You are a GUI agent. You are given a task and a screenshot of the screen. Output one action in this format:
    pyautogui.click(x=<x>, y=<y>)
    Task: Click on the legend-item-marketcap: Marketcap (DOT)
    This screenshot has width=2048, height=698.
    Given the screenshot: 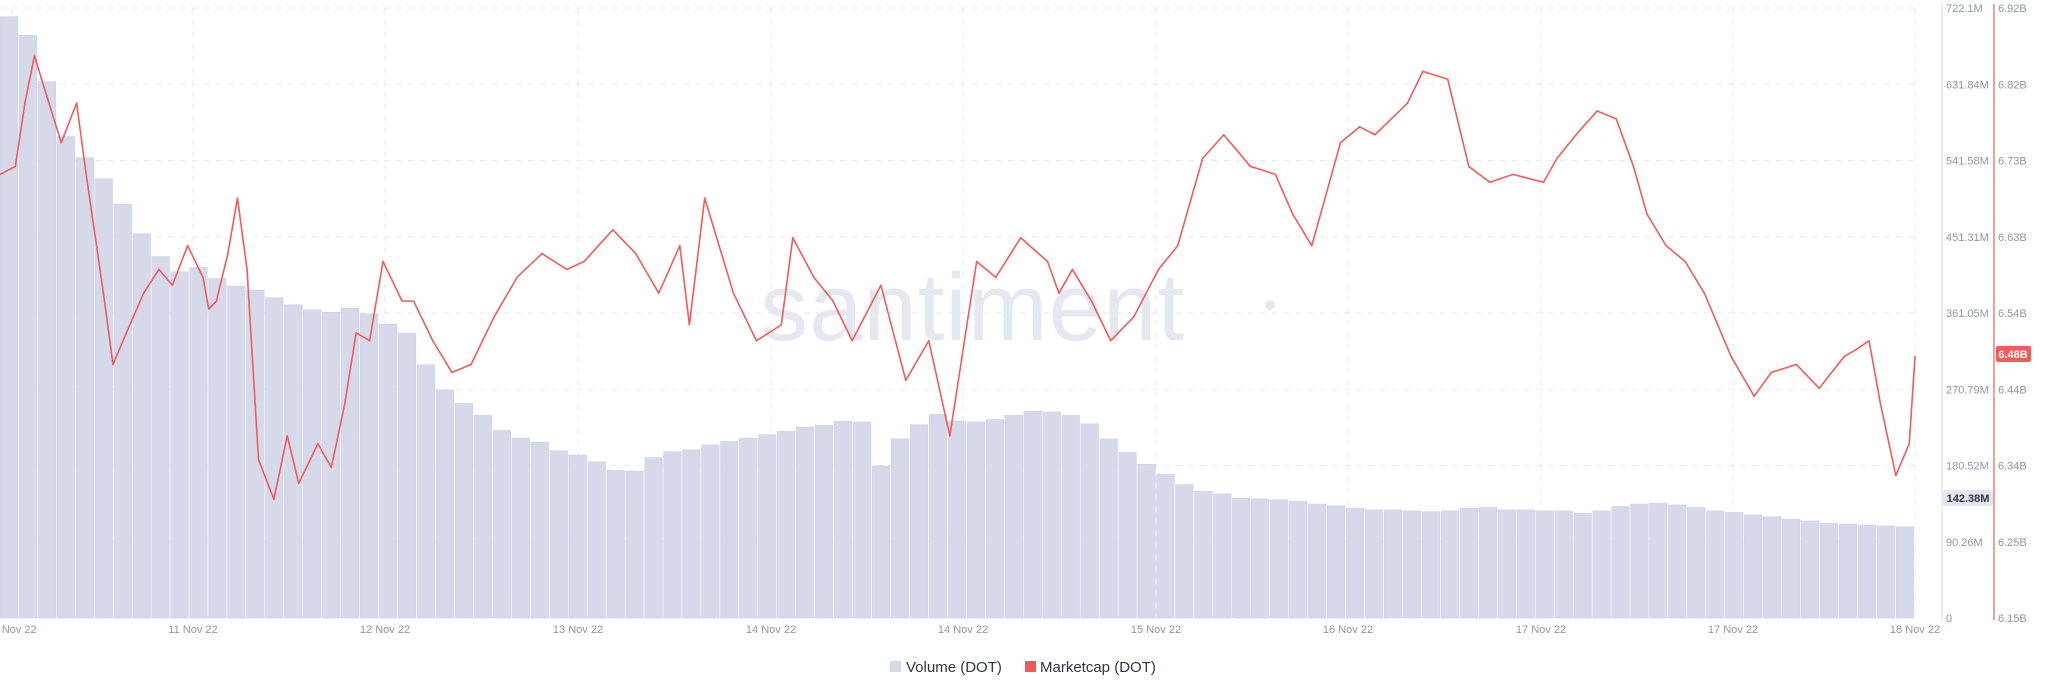 What is the action you would take?
    pyautogui.click(x=1090, y=667)
    